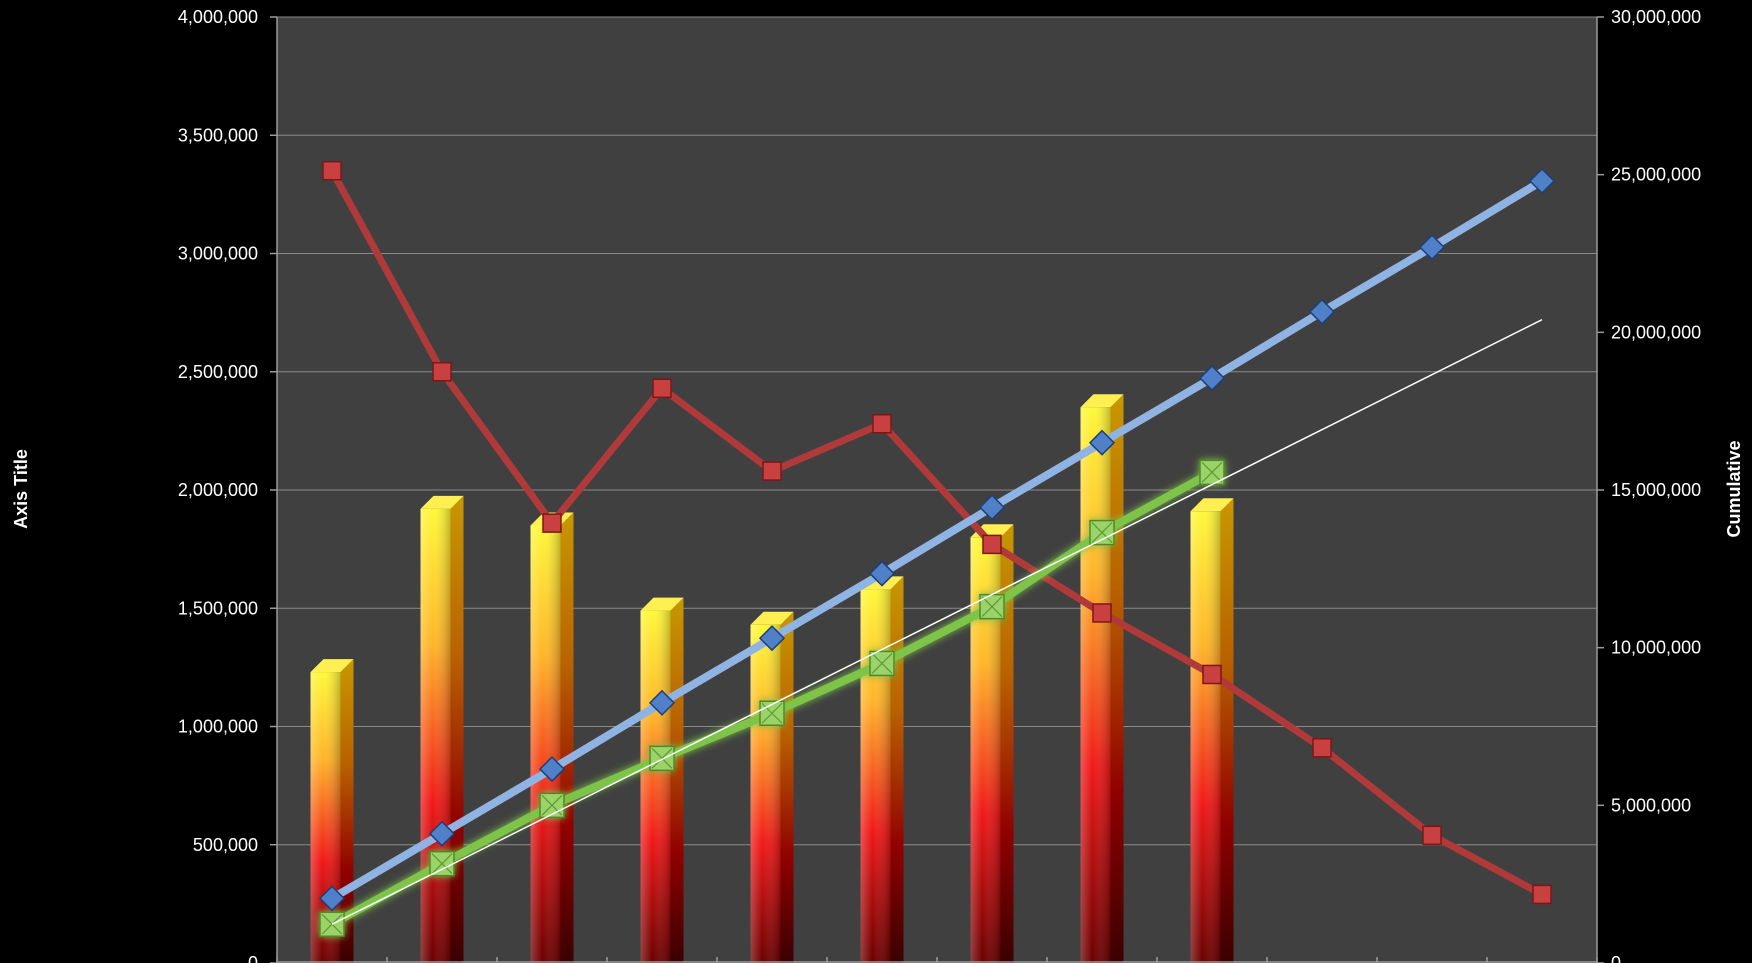 The width and height of the screenshot is (1752, 963). I want to click on y-tick-label: 500,000, so click(225, 845).